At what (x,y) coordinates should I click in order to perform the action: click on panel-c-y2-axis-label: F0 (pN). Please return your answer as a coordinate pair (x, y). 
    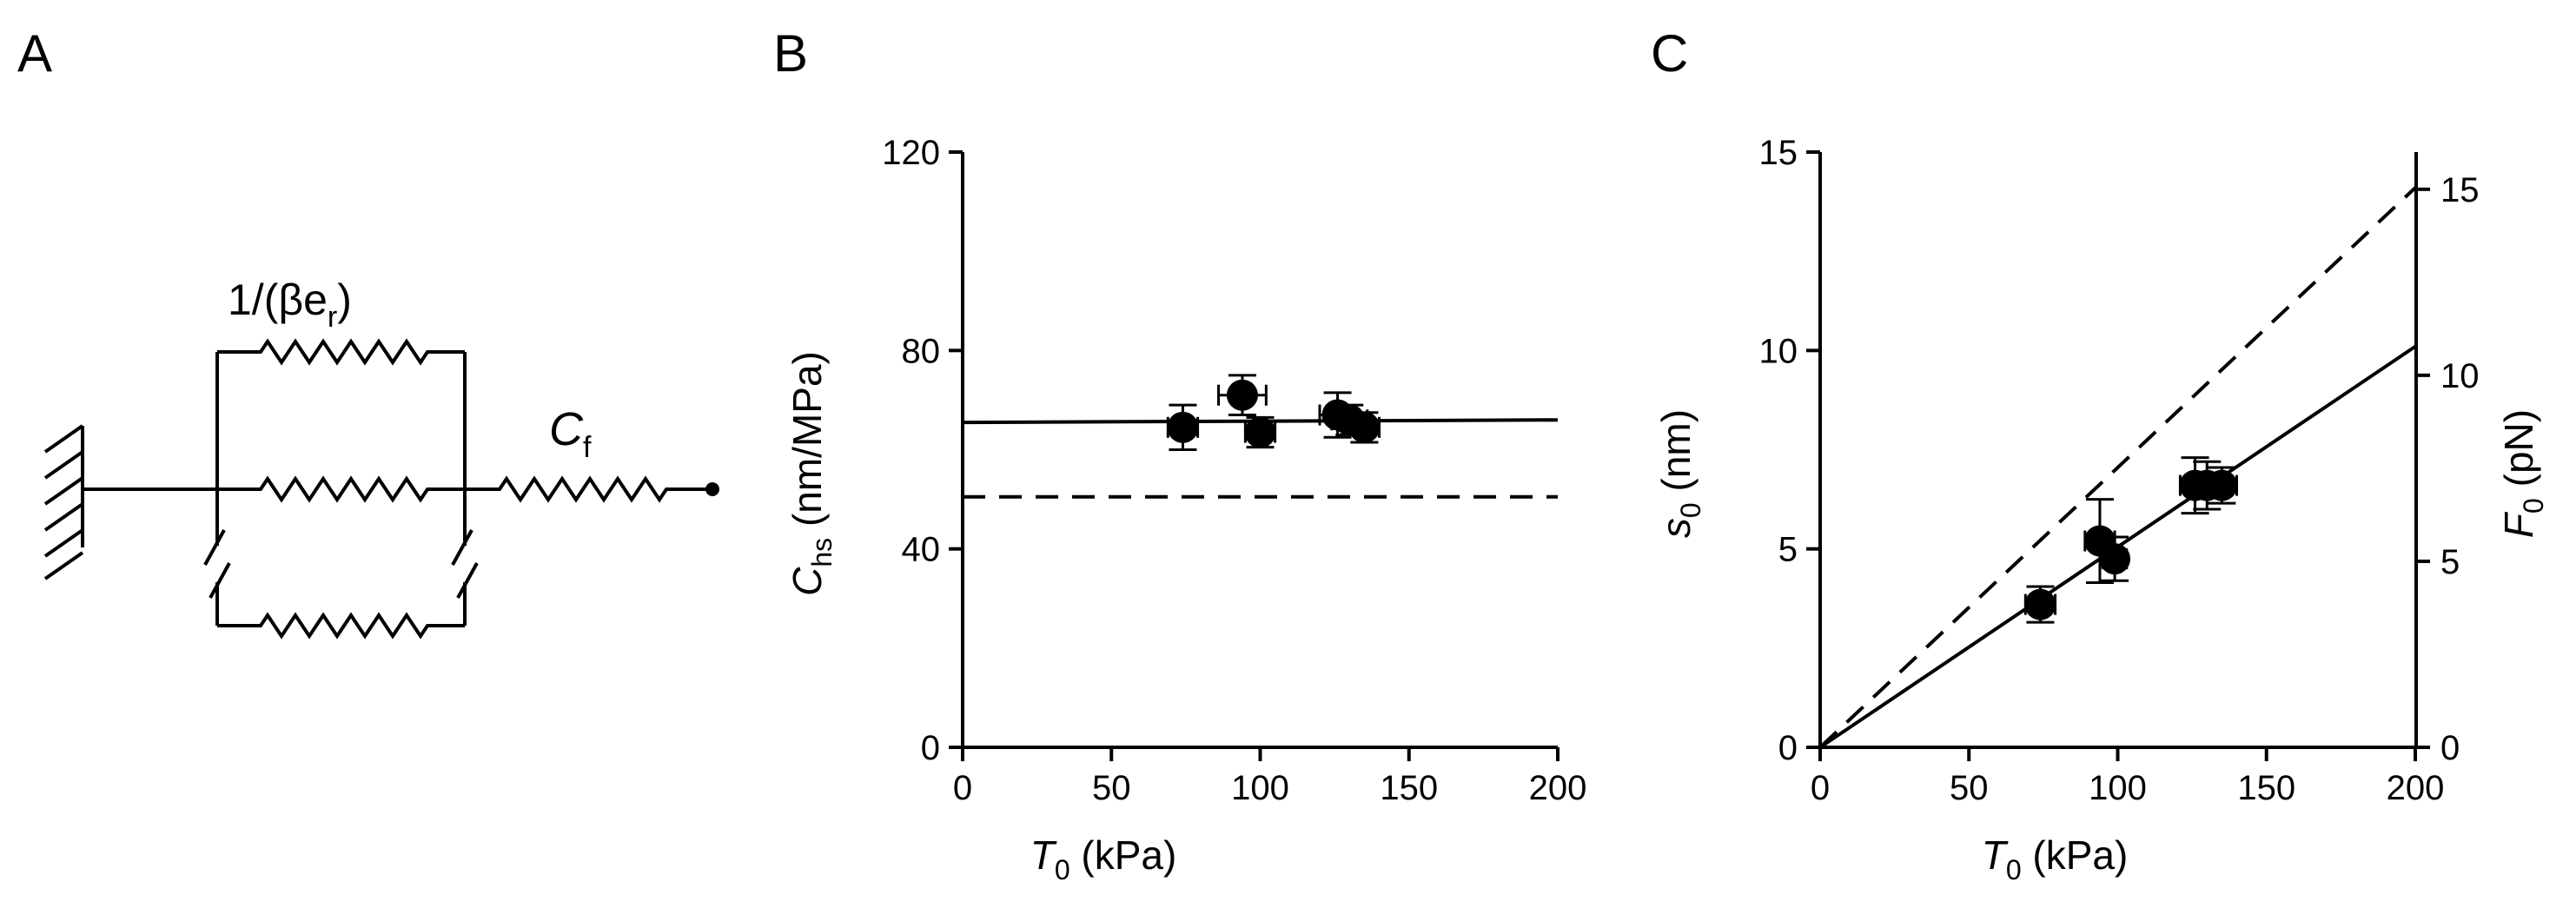
    Looking at the image, I should click on (2522, 474).